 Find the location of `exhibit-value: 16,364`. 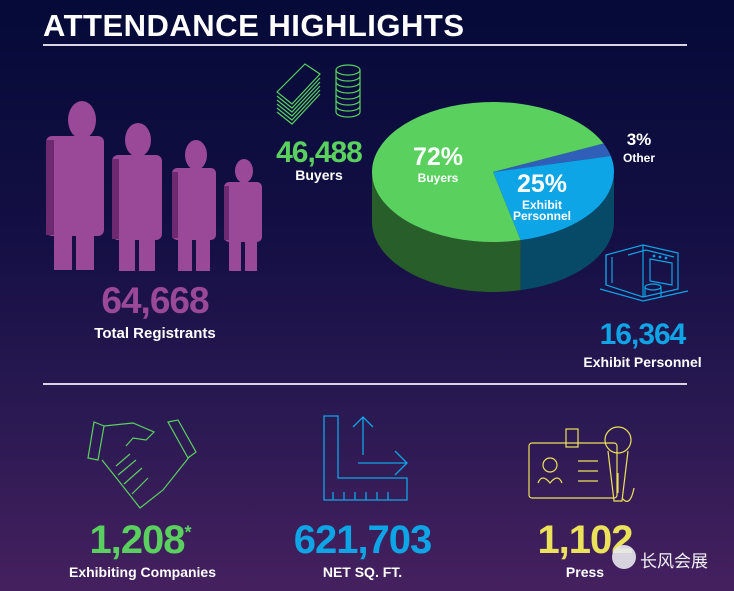

exhibit-value: 16,364 is located at coordinates (643, 334).